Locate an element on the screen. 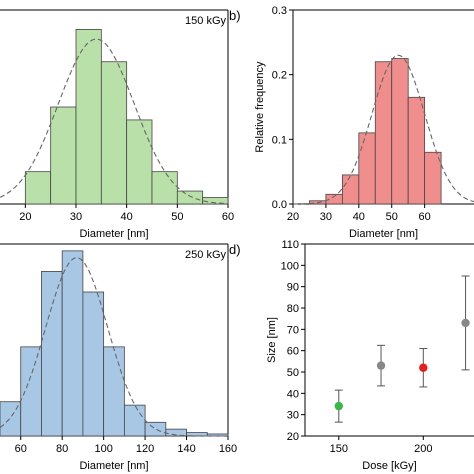 The width and height of the screenshot is (474, 474). x-tick-label: 100 is located at coordinates (103, 449).